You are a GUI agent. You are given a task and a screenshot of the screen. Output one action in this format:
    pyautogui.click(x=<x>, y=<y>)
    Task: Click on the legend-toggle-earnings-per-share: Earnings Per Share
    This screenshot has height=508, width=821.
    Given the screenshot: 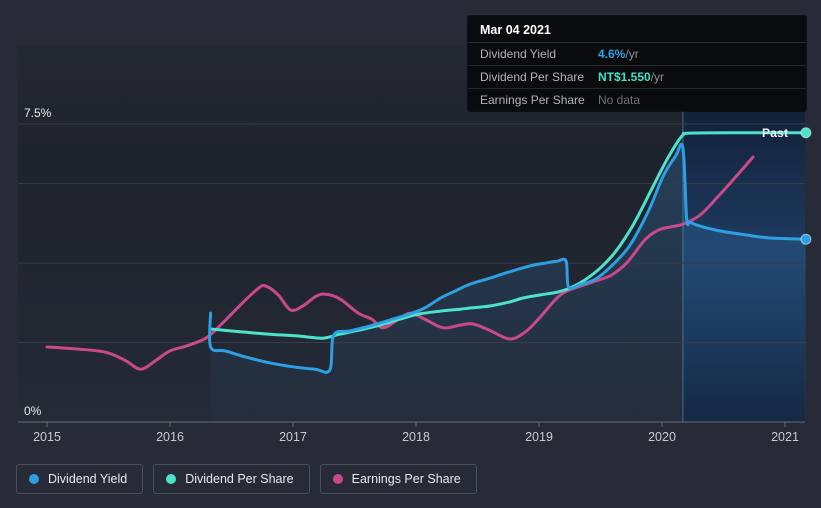 What is the action you would take?
    pyautogui.click(x=398, y=479)
    